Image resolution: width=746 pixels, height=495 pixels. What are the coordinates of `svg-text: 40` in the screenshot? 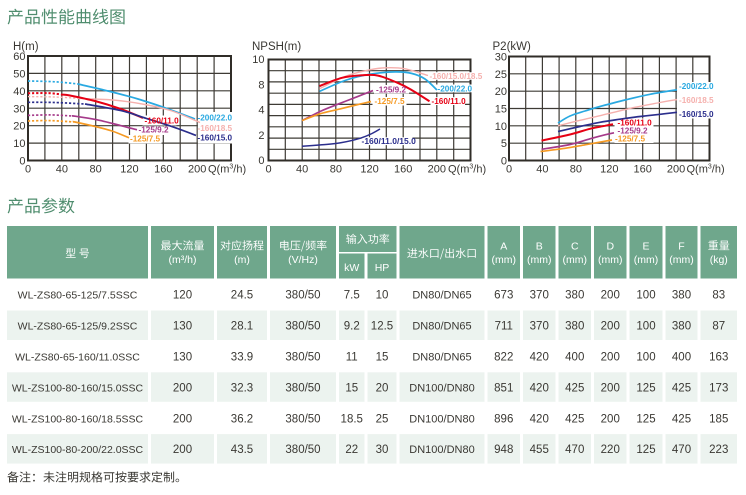 It's located at (542, 170).